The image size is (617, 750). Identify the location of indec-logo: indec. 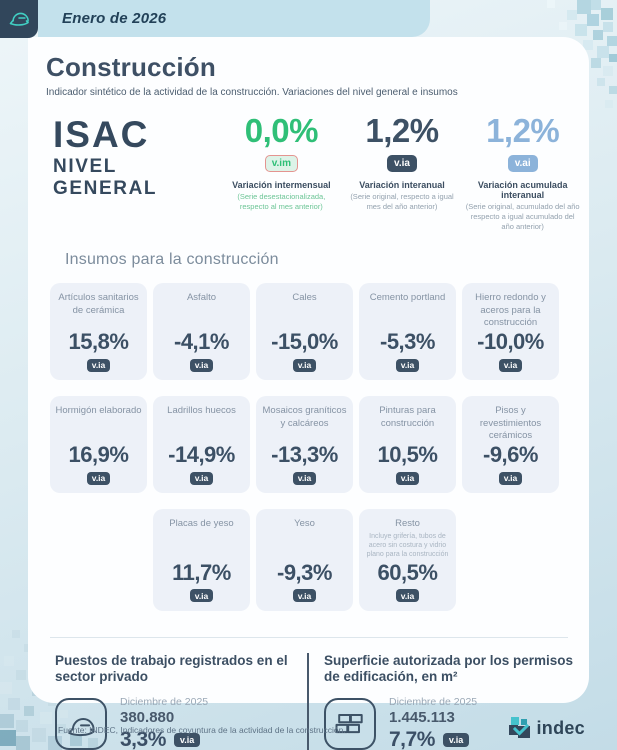
(546, 728).